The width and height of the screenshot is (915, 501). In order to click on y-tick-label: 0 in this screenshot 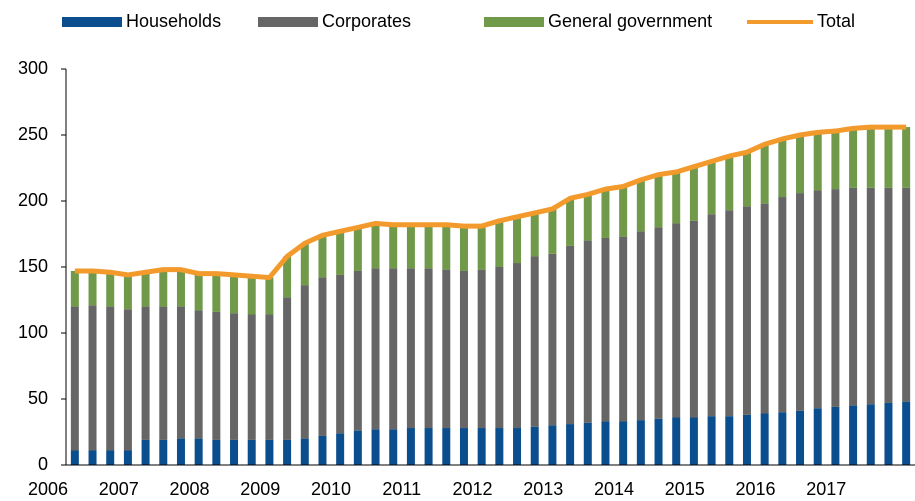, I will do `click(43, 464)`.